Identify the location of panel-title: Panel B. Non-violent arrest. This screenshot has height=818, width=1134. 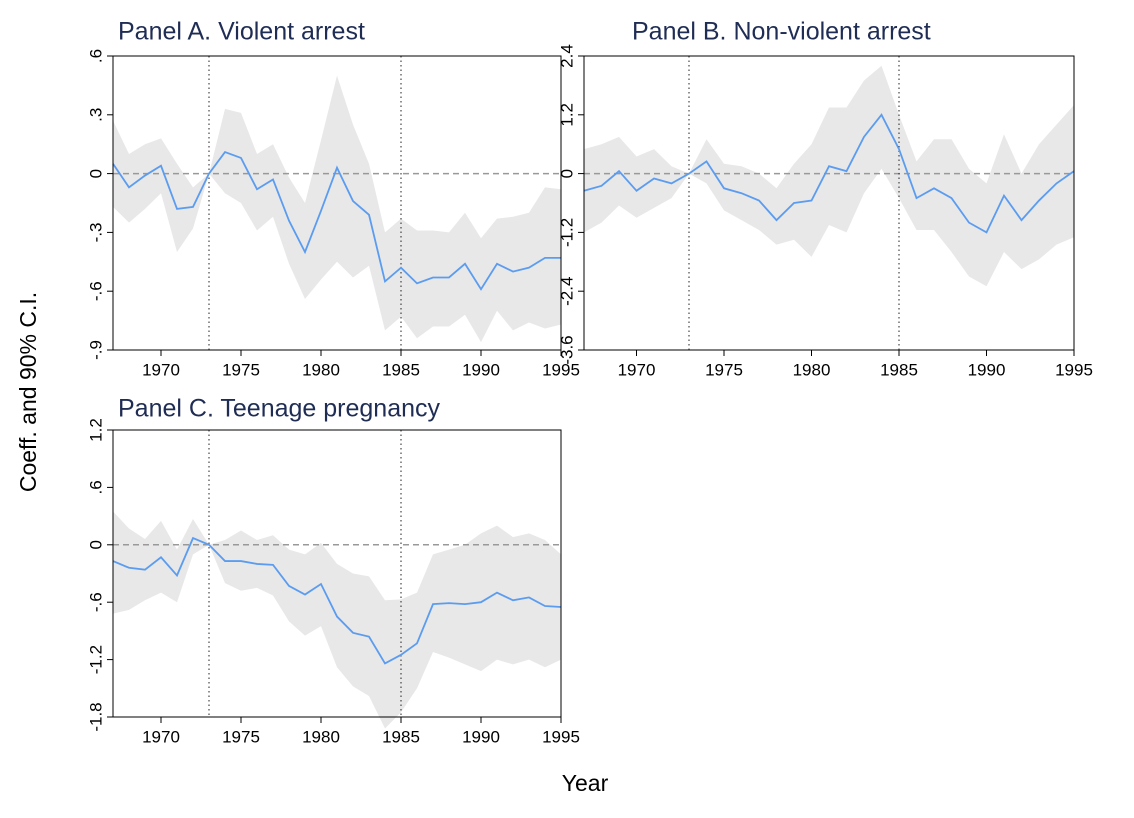
(781, 32).